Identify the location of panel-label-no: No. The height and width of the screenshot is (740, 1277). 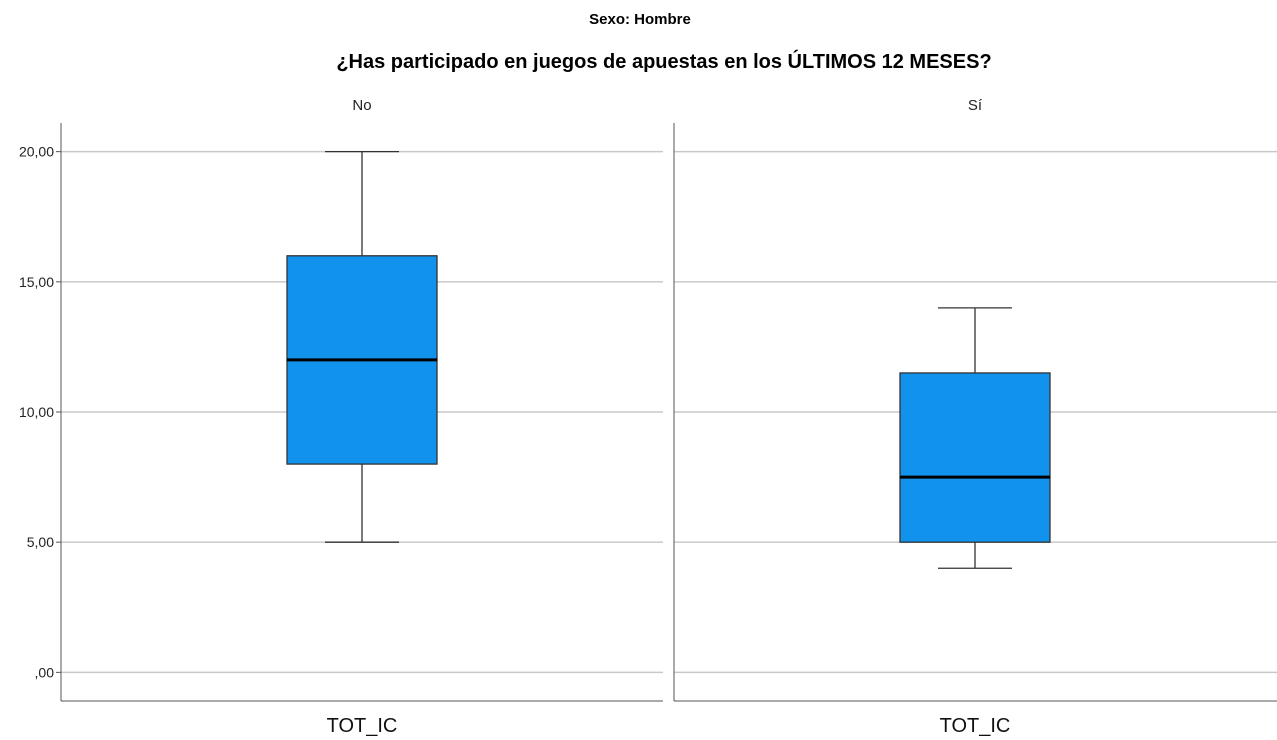
(361, 105).